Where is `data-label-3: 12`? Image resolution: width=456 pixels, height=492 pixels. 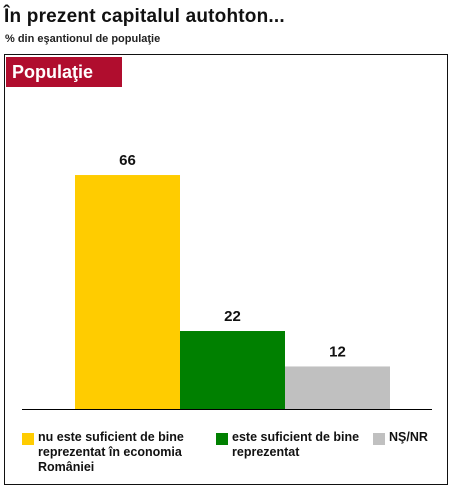 data-label-3: 12 is located at coordinates (337, 351).